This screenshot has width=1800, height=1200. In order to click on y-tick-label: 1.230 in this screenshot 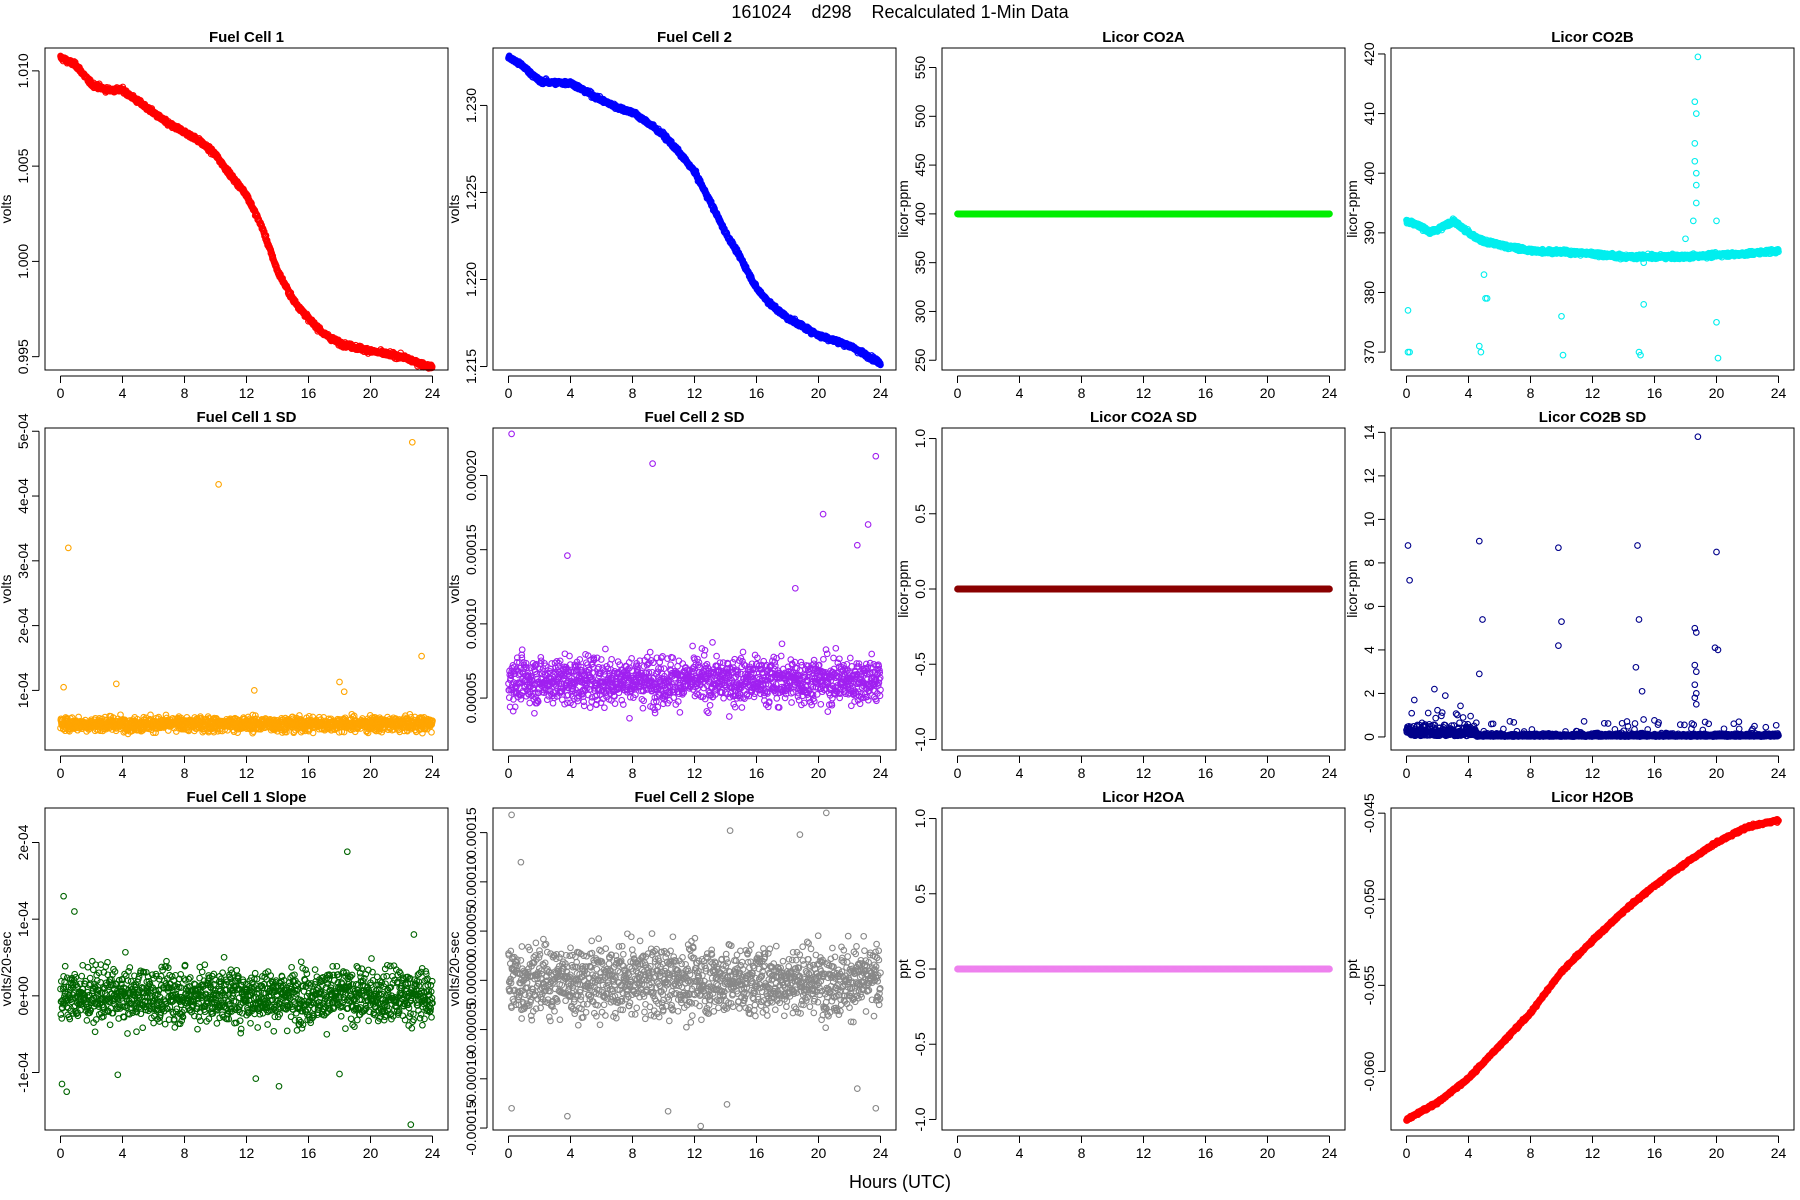, I will do `click(471, 105)`.